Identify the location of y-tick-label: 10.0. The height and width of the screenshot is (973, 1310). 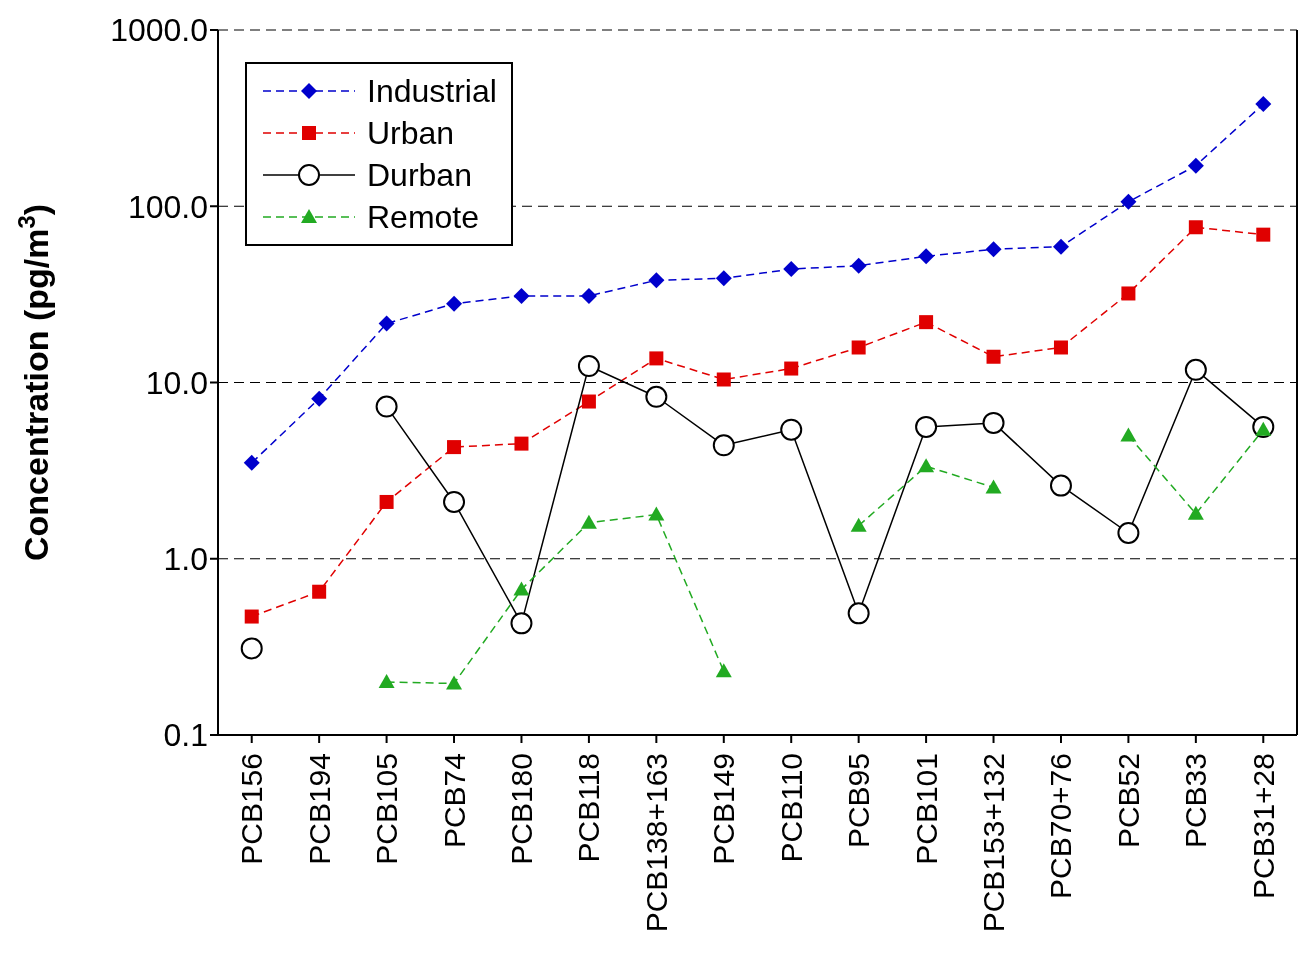
(176, 382).